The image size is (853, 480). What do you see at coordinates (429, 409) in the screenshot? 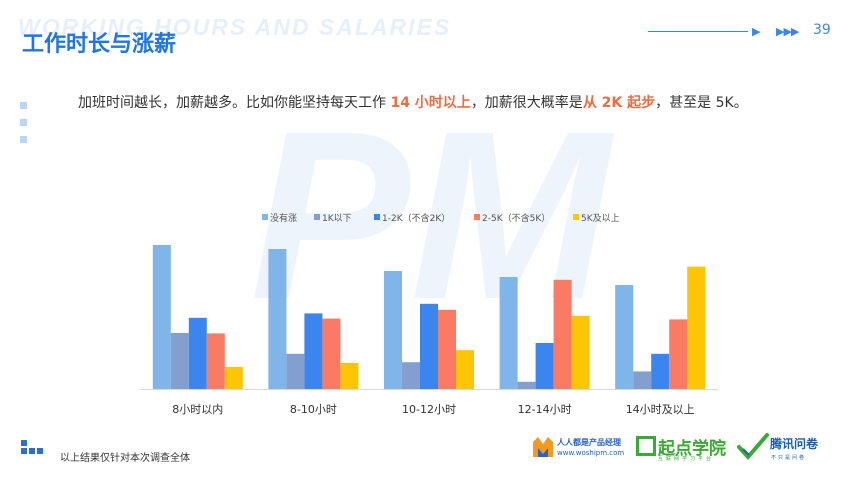
I see `x-tick-label: 10-12小时` at bounding box center [429, 409].